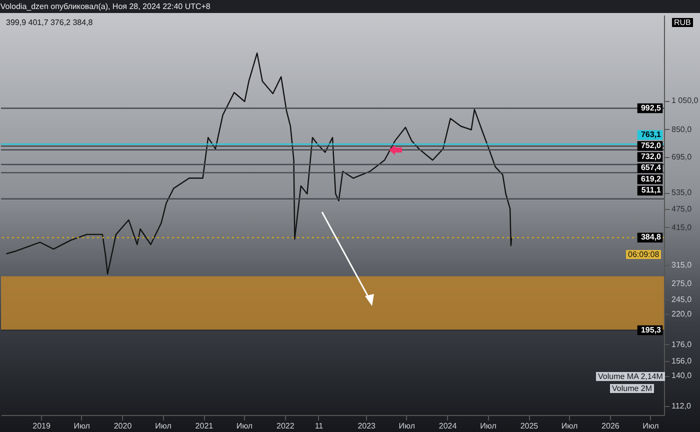 This screenshot has height=432, width=700. Describe the element at coordinates (319, 426) in the screenshot. I see `x-tick-label: 11` at that location.